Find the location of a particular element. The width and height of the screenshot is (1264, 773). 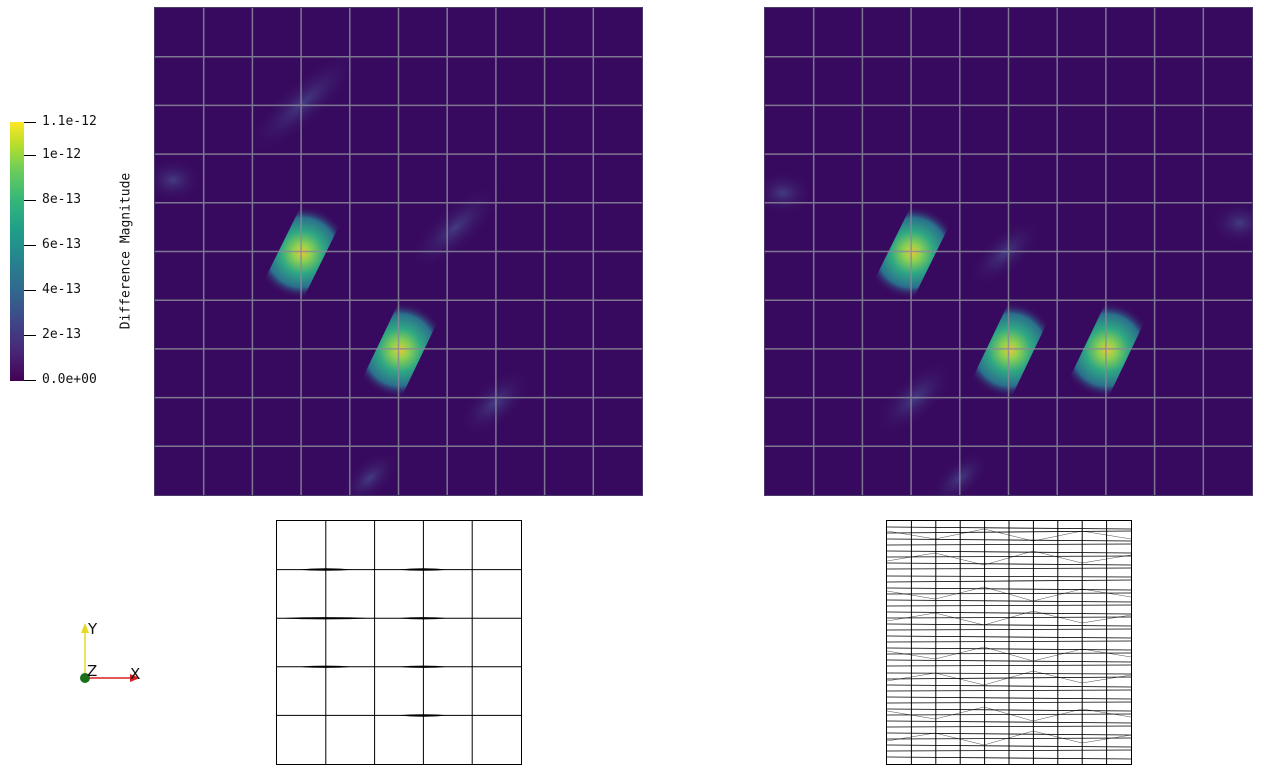

colorbar-label-min: 0.0e+00 is located at coordinates (69, 379).